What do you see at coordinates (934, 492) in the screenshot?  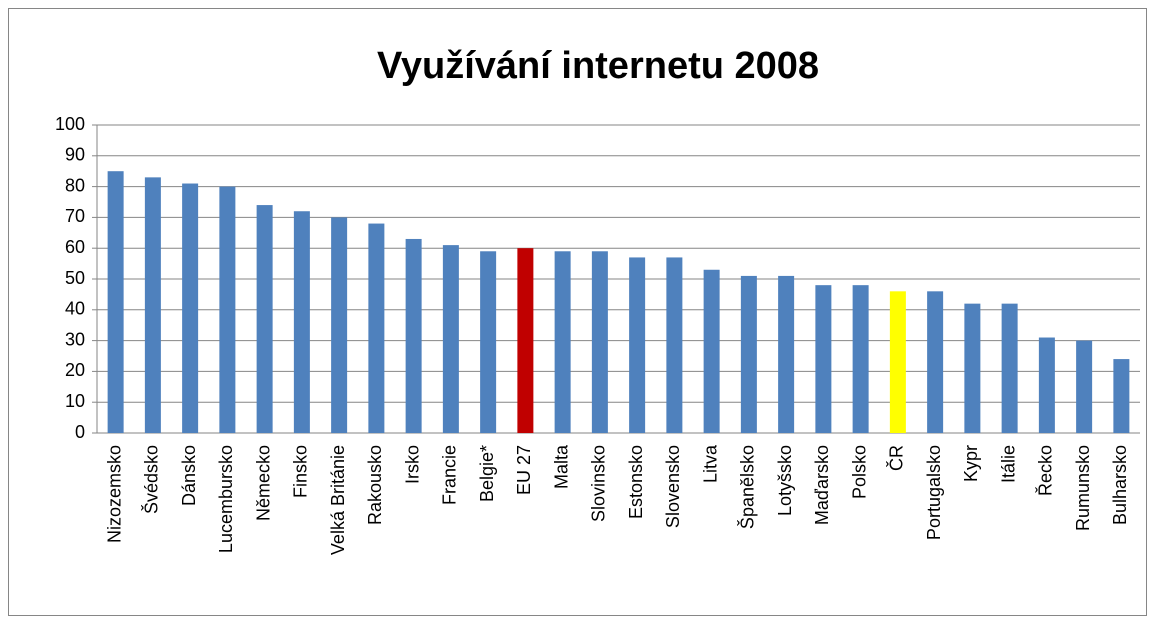 I see `x-tick-label: Portugalsko` at bounding box center [934, 492].